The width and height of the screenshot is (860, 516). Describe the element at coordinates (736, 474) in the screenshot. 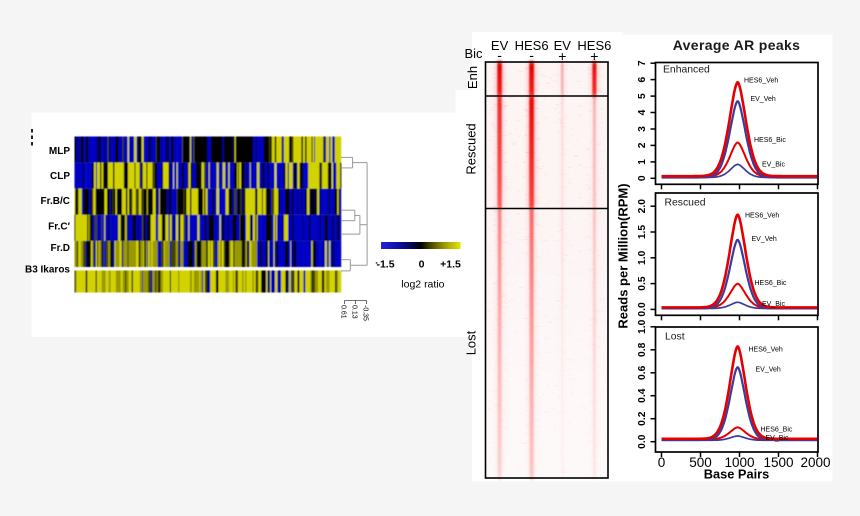

I see `svg-text: Base Pairs` at that location.